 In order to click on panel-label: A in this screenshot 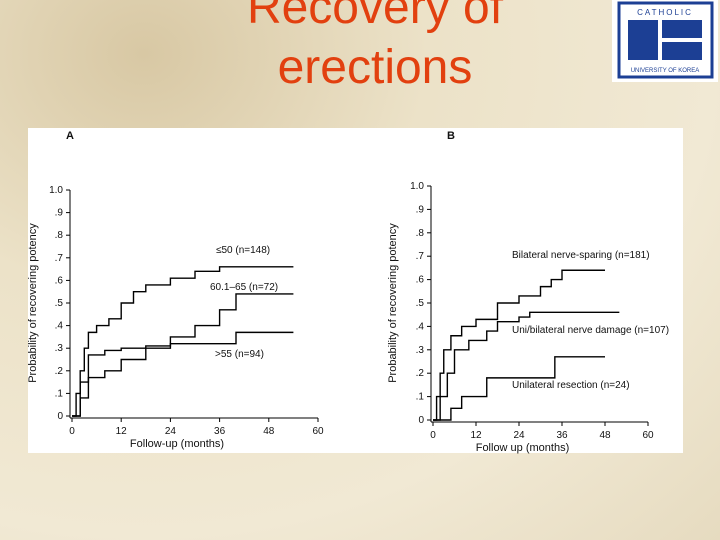, I will do `click(70, 136)`.